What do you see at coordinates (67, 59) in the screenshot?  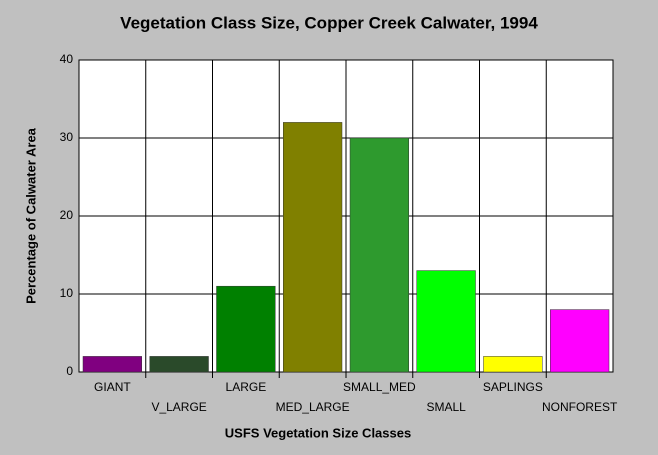 I see `y-tick-label: 40` at bounding box center [67, 59].